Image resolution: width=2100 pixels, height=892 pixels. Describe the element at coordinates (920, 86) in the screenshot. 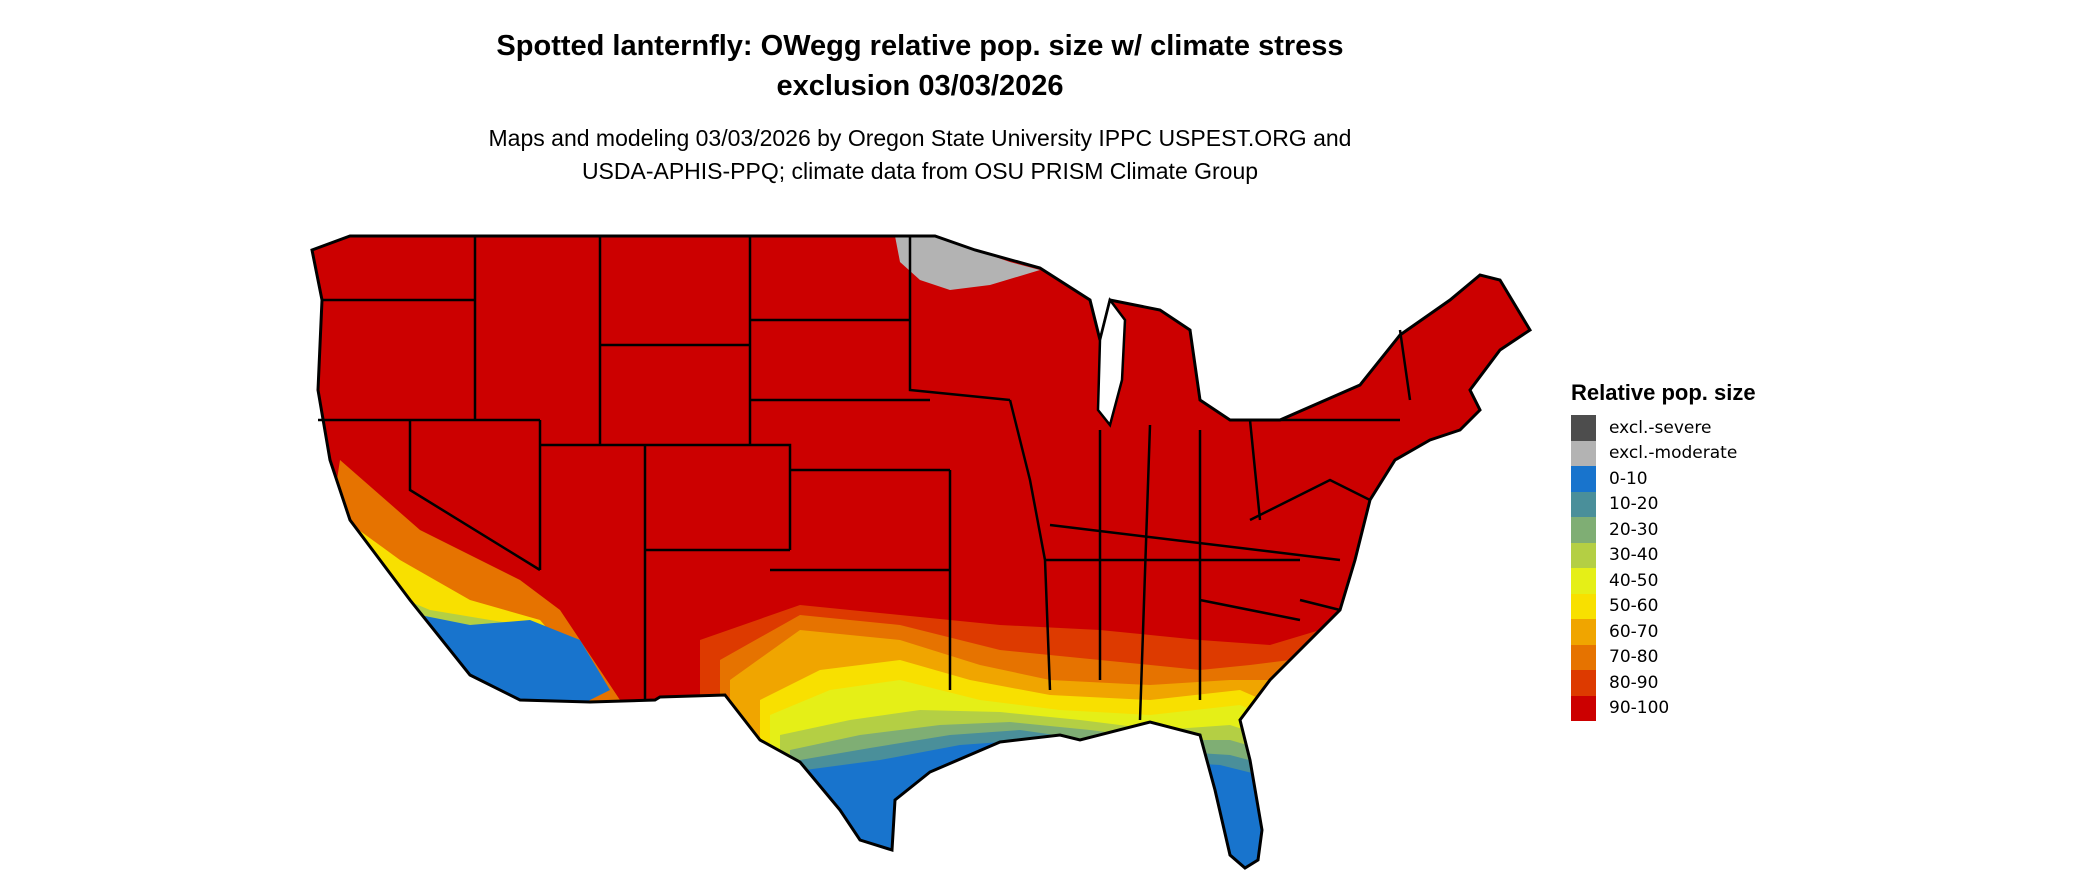

I see `title-line-2: exclusion 03/03/2026` at that location.